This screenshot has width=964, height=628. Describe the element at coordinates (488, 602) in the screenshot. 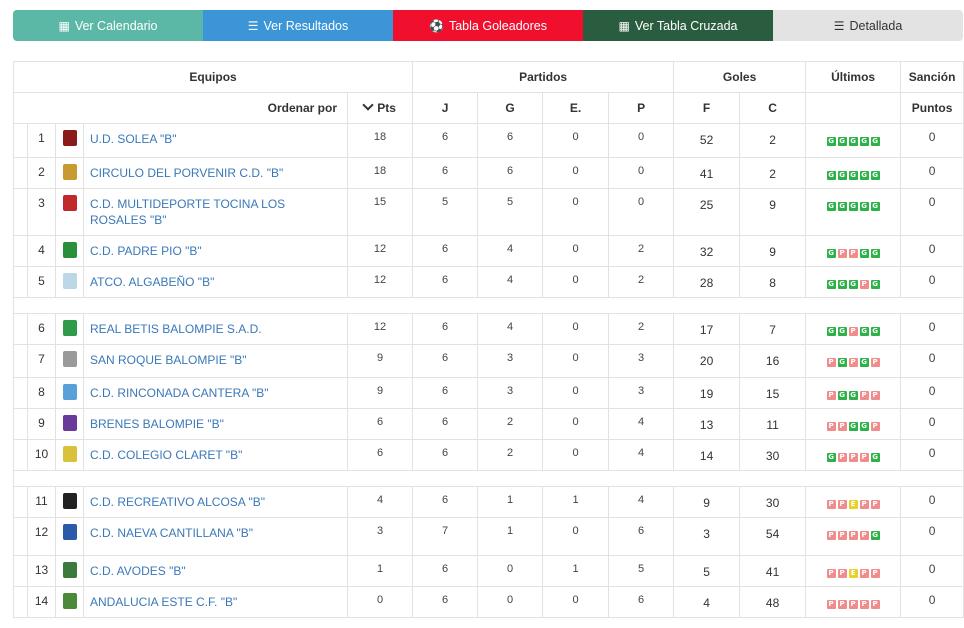

I see `table-row: 14 ANDALUCIA ESTE C.F. "B" 0 6 0 0 6 4 48 P P P P P 0` at that location.